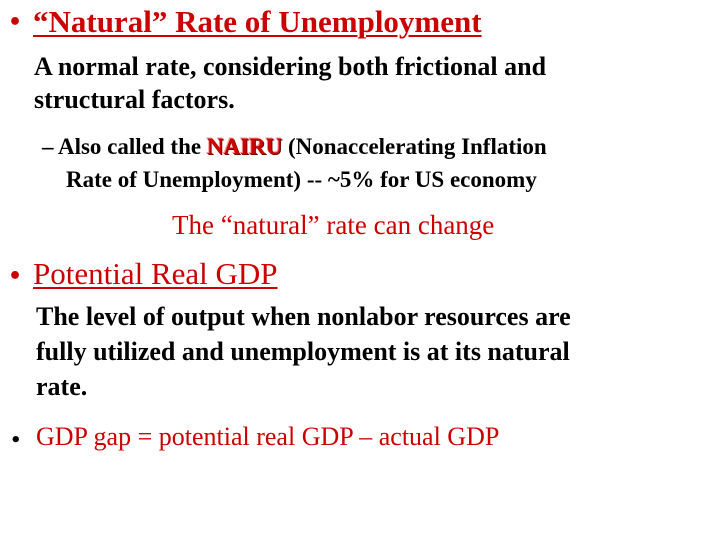 The width and height of the screenshot is (720, 540). Describe the element at coordinates (244, 146) in the screenshot. I see `nairu-acronym: NAIRU` at that location.